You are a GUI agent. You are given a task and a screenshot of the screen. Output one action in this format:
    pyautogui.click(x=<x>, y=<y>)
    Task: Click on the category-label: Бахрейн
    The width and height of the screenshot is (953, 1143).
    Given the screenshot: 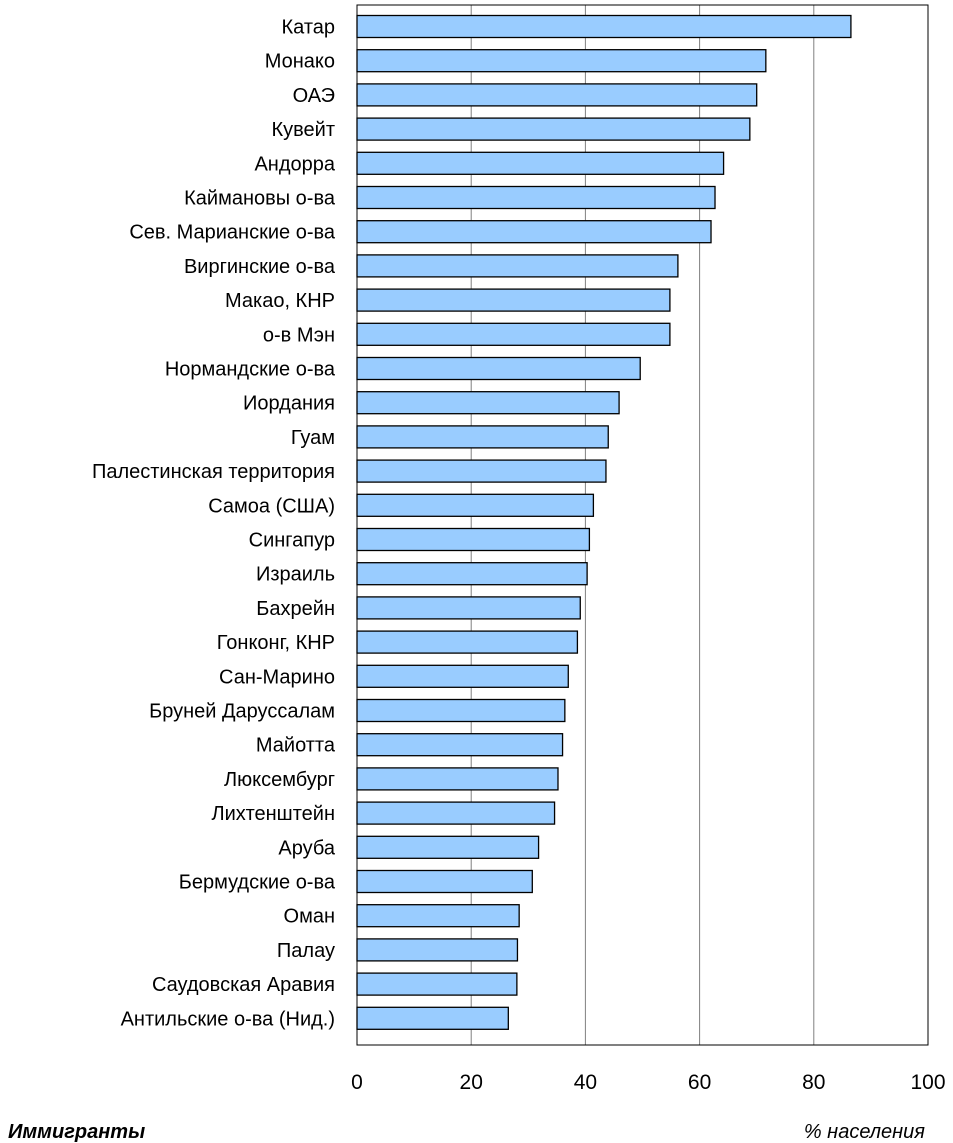 What is the action you would take?
    pyautogui.click(x=295, y=609)
    